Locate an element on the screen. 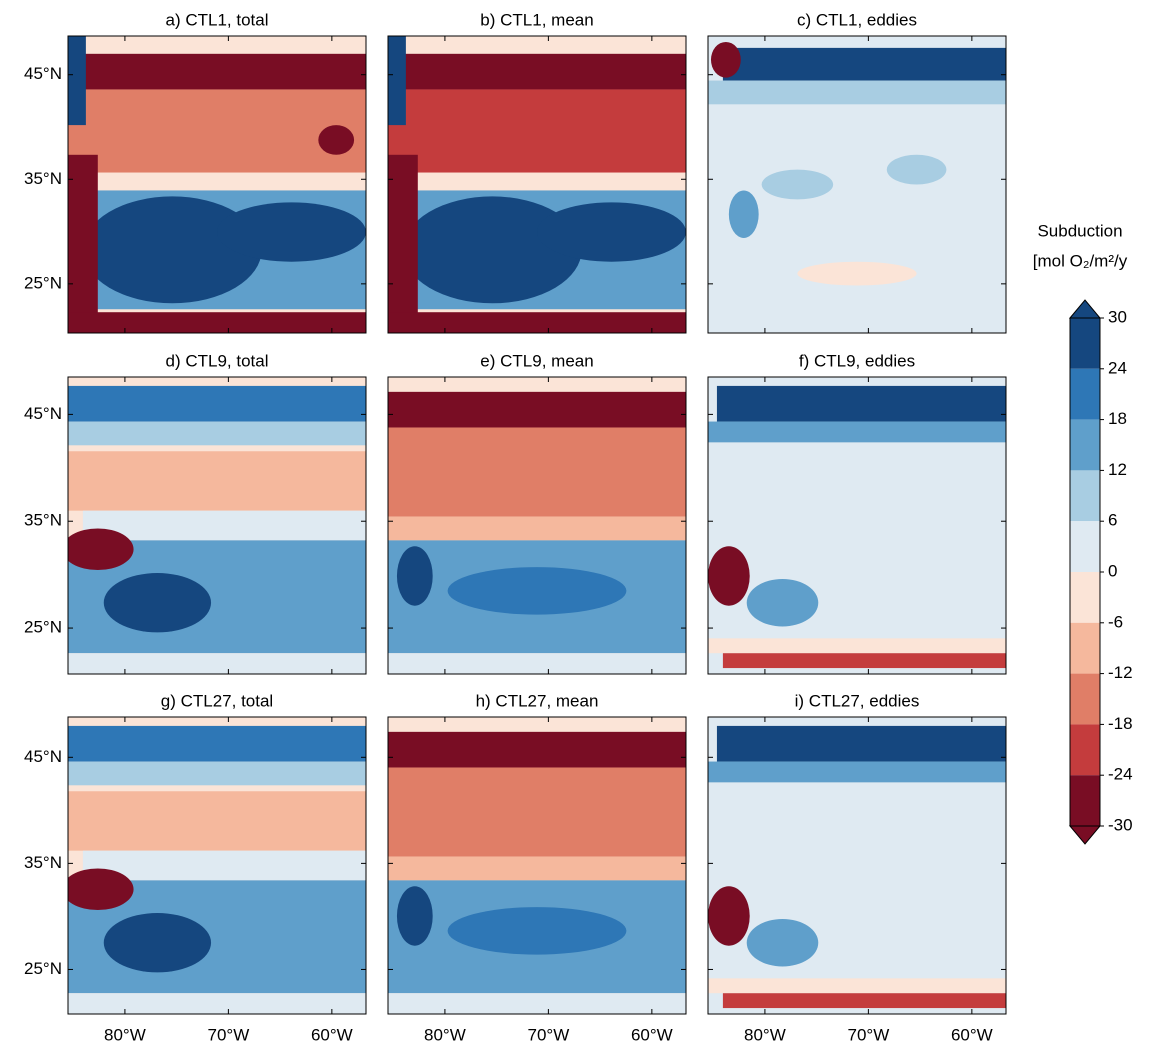 The image size is (1159, 1057). colorbar-tick-label: -6 is located at coordinates (1115, 621).